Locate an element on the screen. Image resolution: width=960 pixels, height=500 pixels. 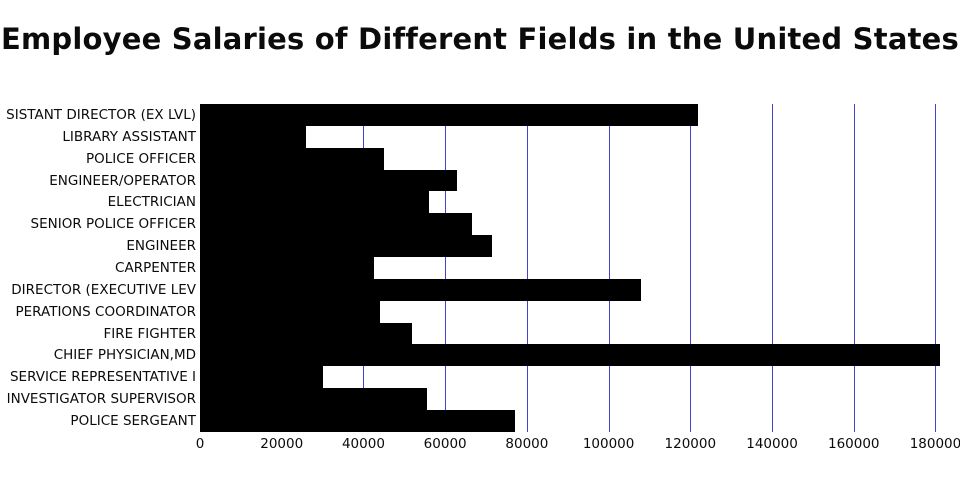
y-axis-label: ELECTRICIAN is located at coordinates (151, 202).